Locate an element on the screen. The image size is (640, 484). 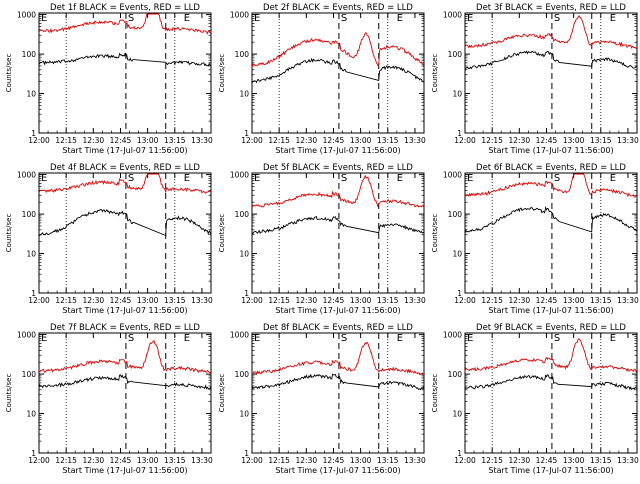
panel-title: Det 1f BLACK = Events, RED = LLD is located at coordinates (125, 8).